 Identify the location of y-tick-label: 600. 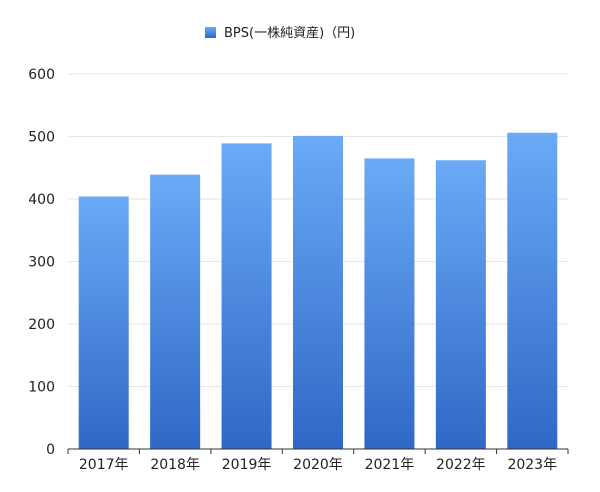
(41, 75).